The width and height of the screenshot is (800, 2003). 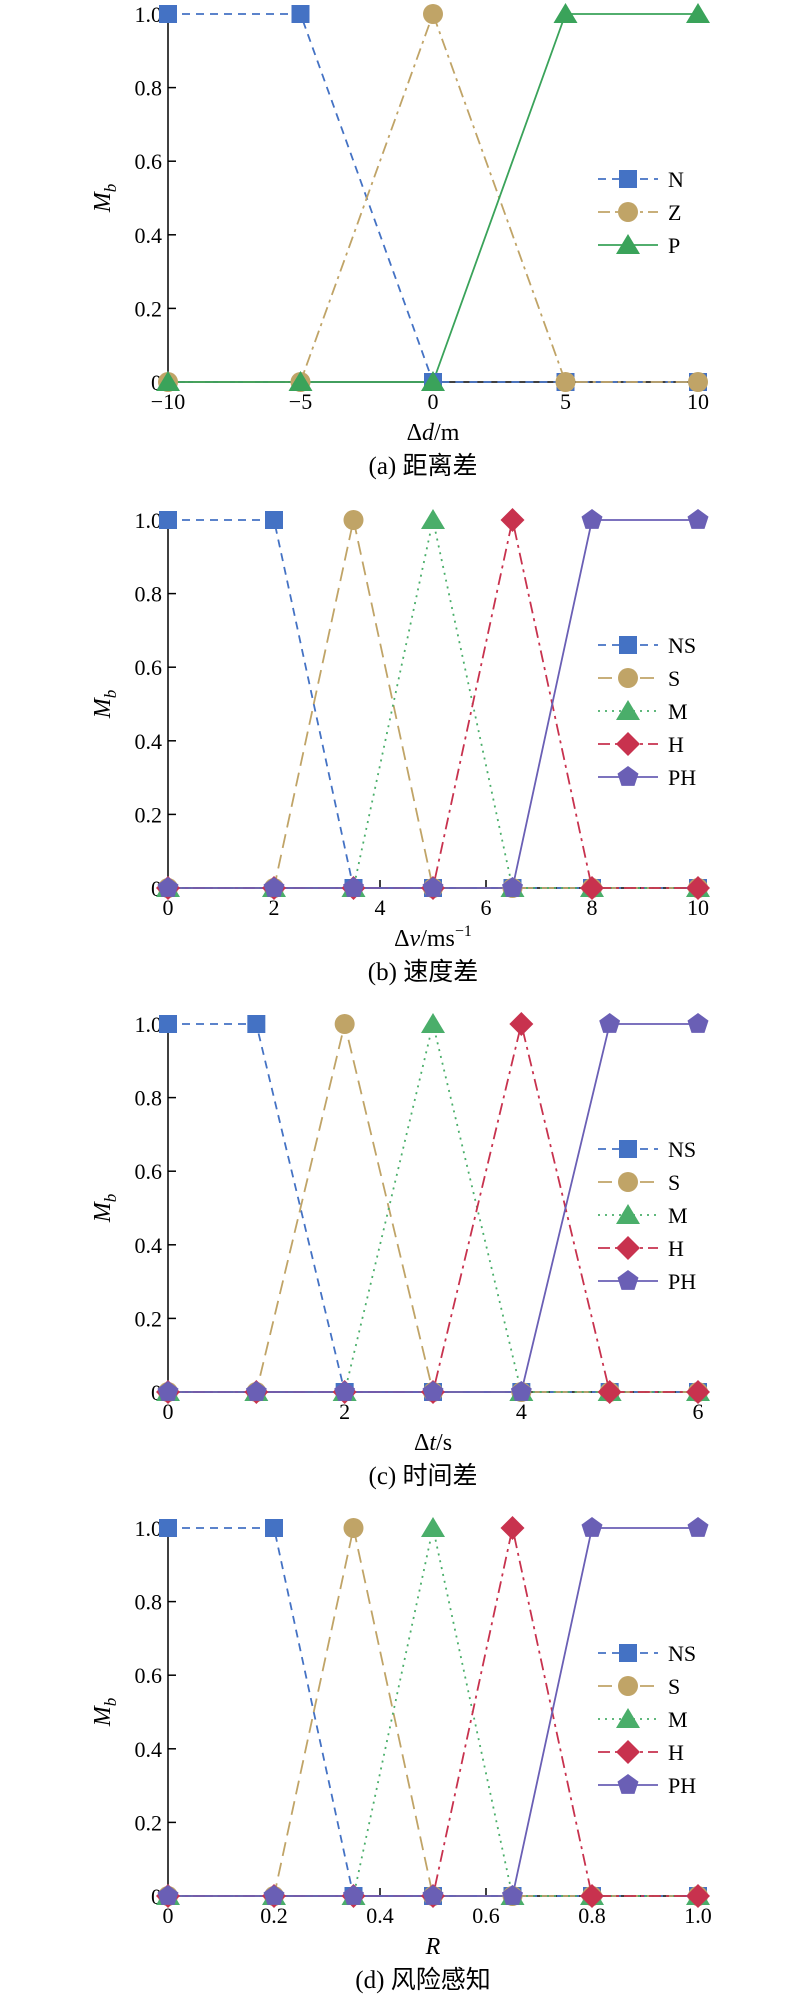 I want to click on panel-caption: (b) 速度差, so click(x=423, y=972).